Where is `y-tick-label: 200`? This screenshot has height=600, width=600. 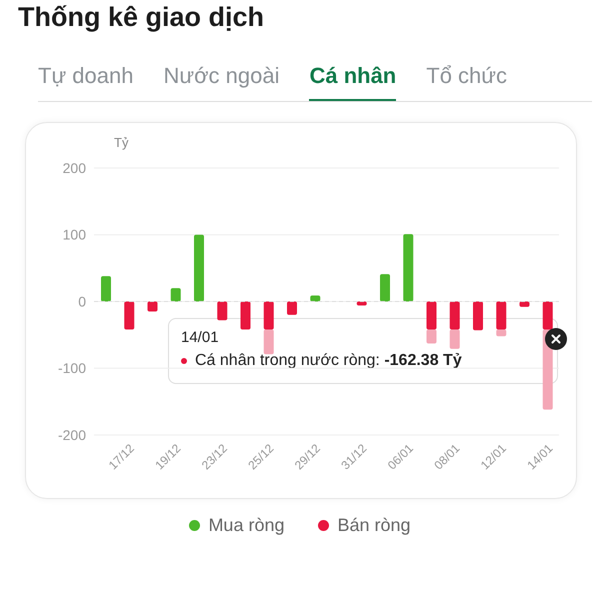
y-tick-label: 200 is located at coordinates (74, 168).